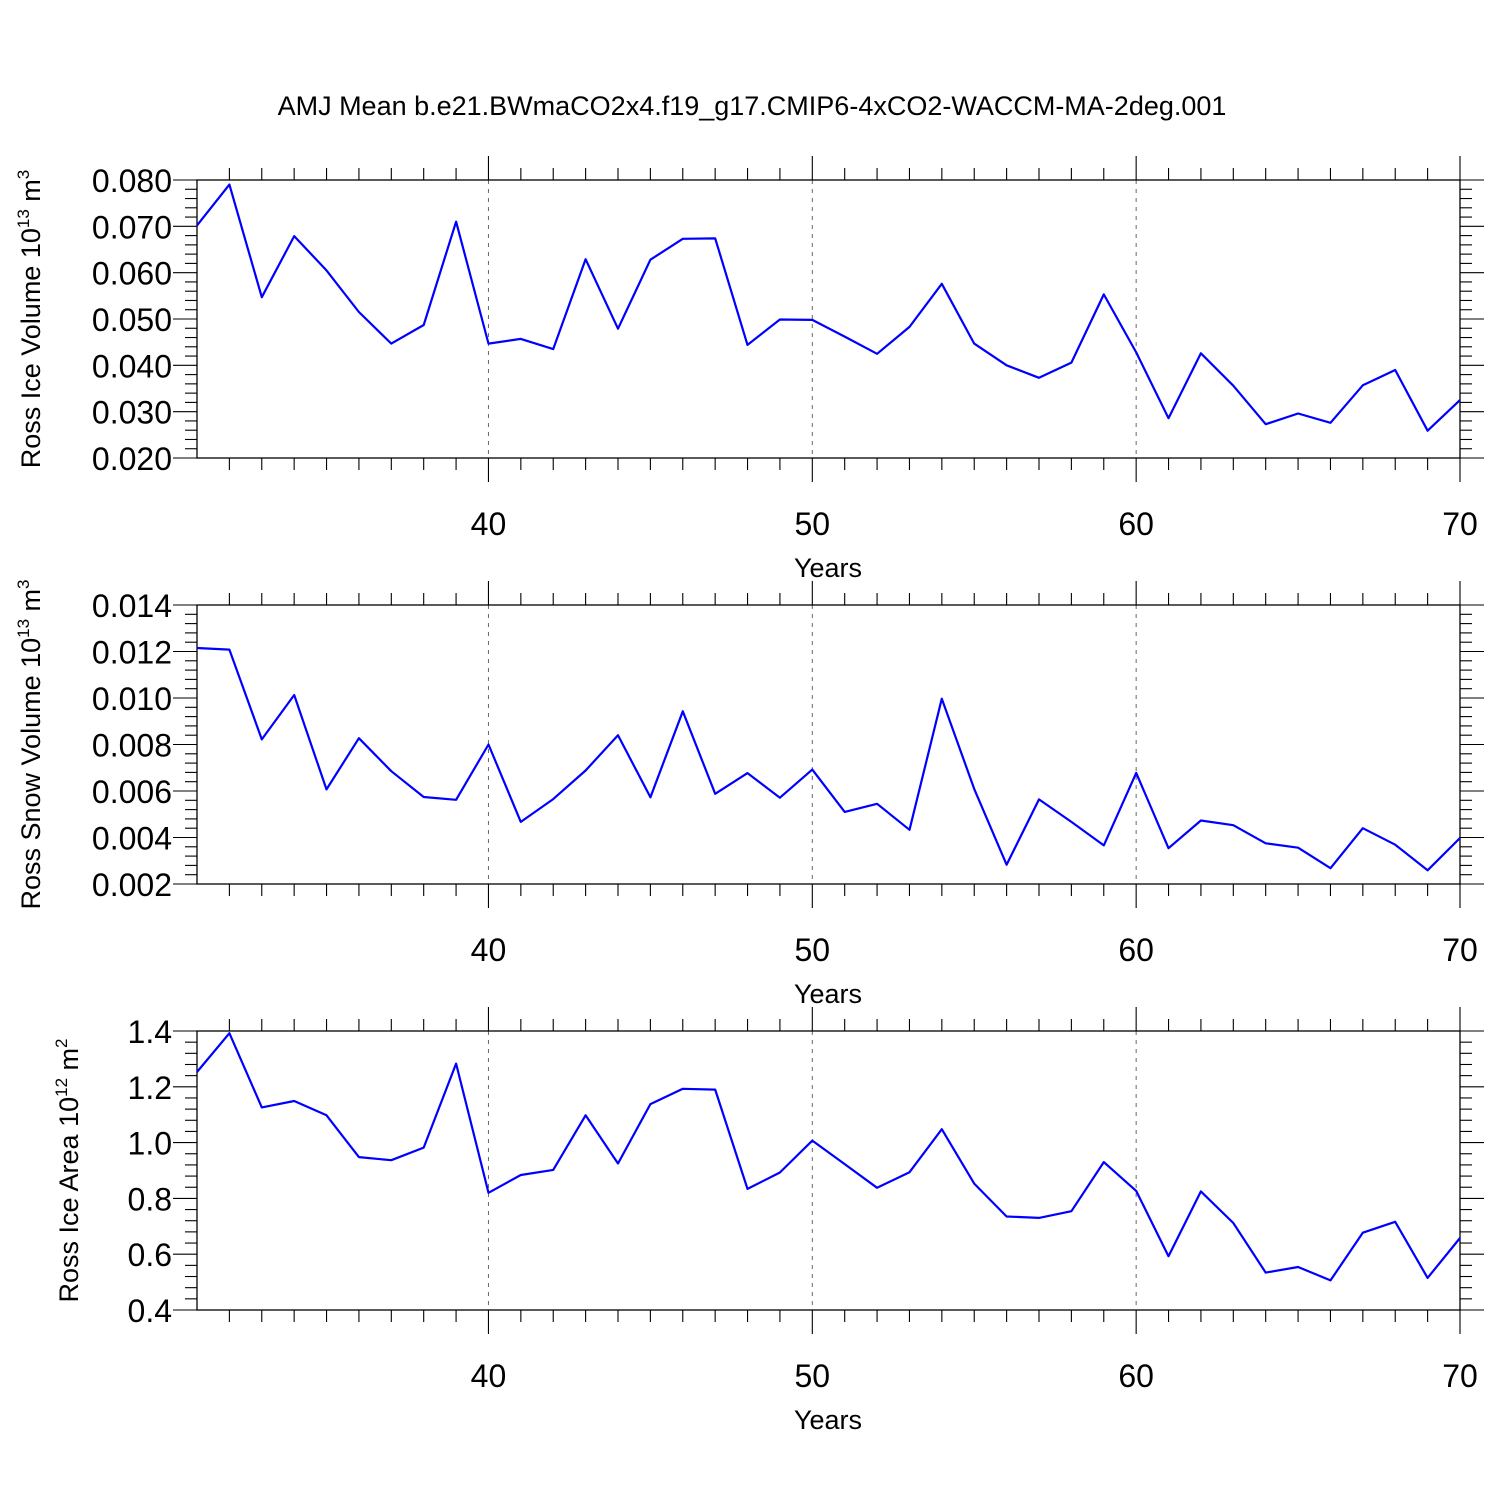  Describe the element at coordinates (132, 653) in the screenshot. I see `y-tick-label: 0.012` at that location.